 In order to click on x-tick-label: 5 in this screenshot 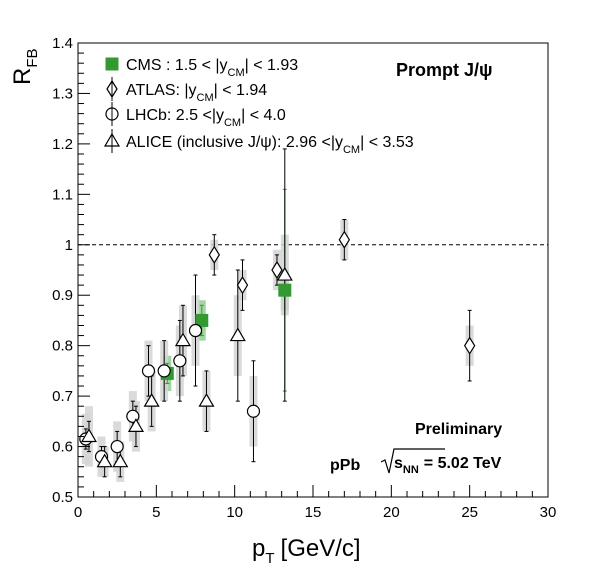, I will do `click(156, 512)`.